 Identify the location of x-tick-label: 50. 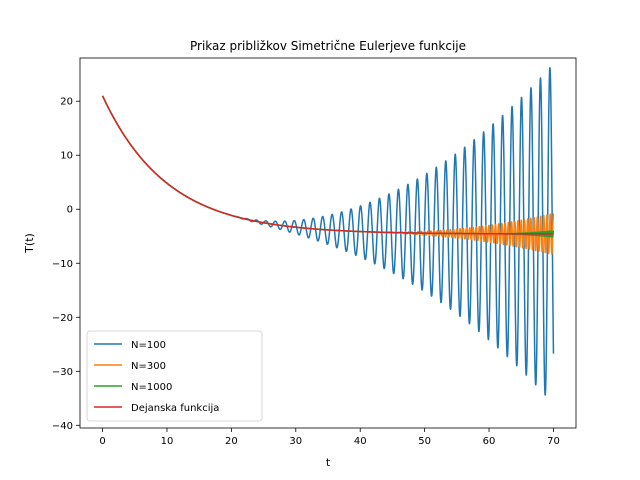
(424, 441).